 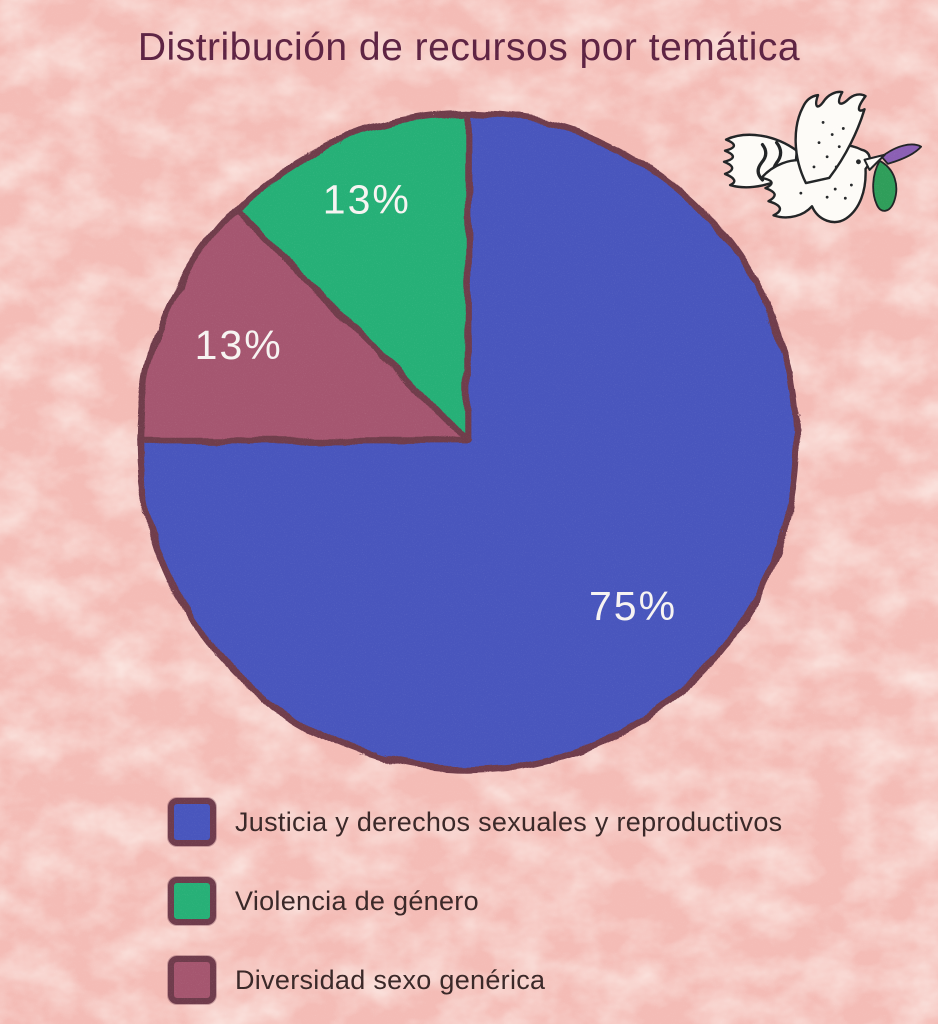 What do you see at coordinates (367, 200) in the screenshot?
I see `slice-label-2: 13%` at bounding box center [367, 200].